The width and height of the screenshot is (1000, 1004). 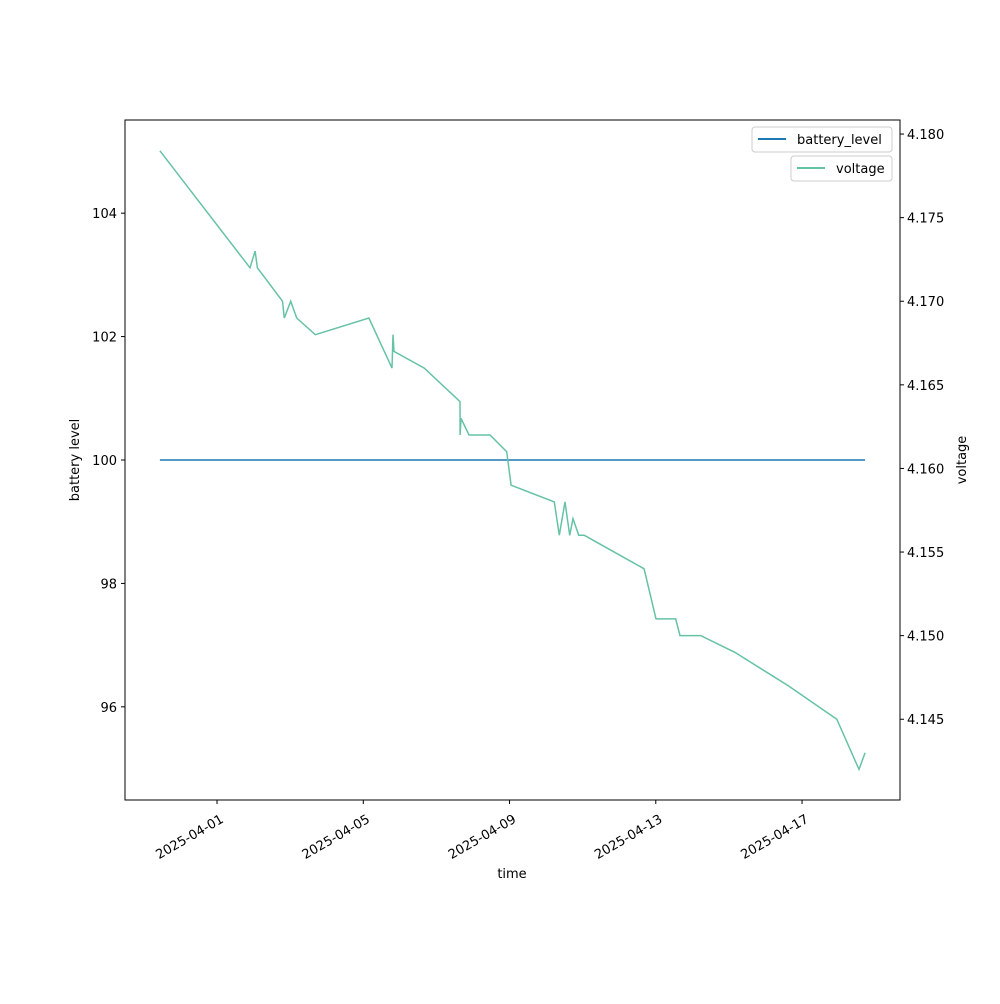 I want to click on y-axis-left: 96 98 100 102 104, so click(x=108, y=461).